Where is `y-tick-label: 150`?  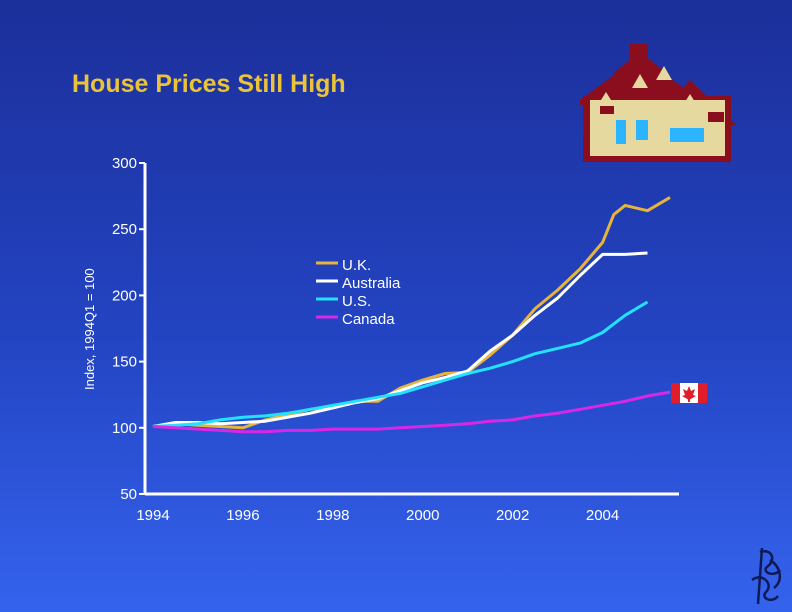 y-tick-label: 150 is located at coordinates (124, 362).